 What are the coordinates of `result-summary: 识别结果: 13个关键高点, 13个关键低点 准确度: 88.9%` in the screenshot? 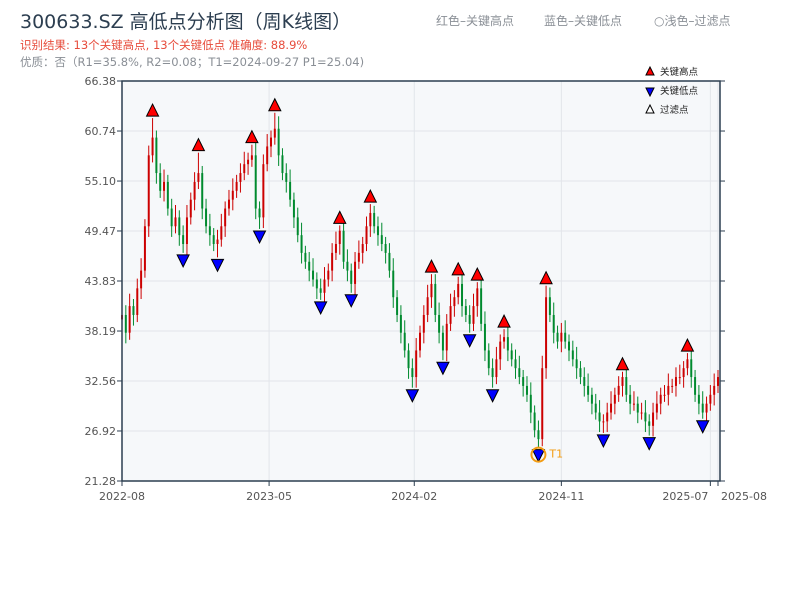 It's located at (164, 45).